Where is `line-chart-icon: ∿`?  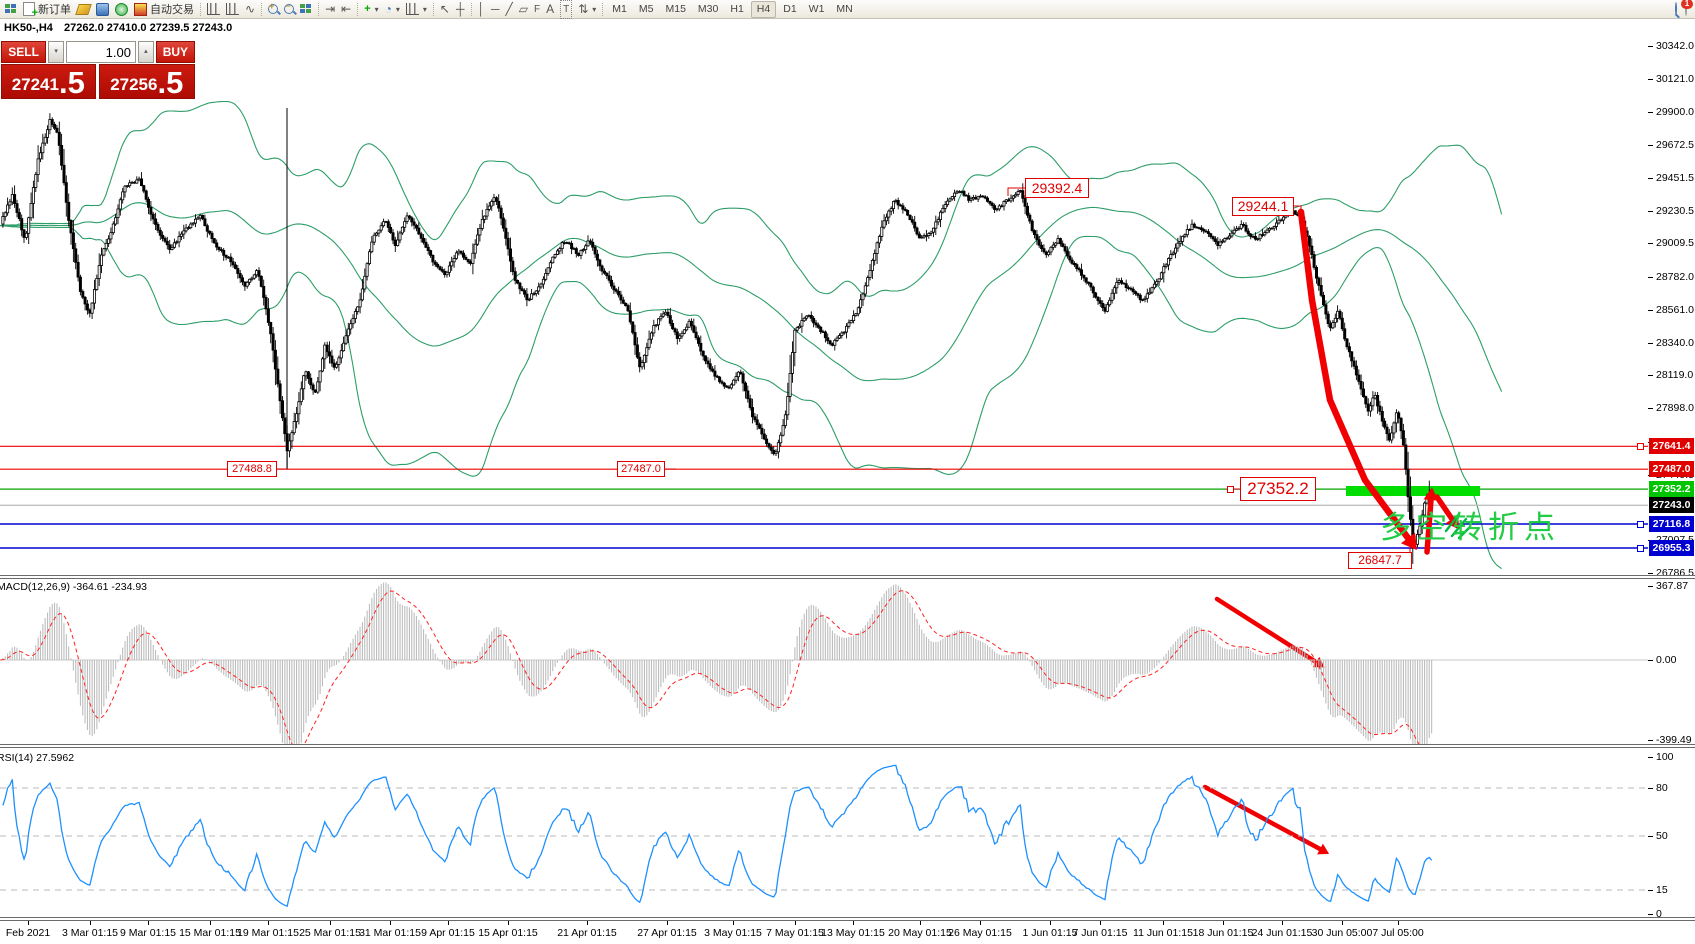 line-chart-icon: ∿ is located at coordinates (250, 8).